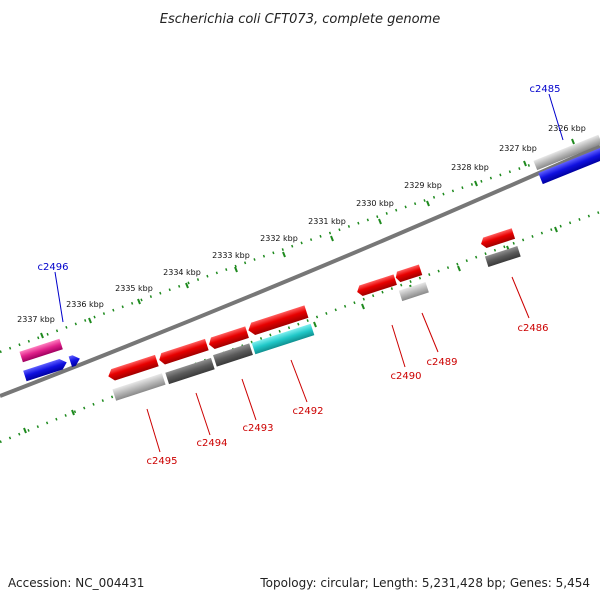  What do you see at coordinates (76, 583) in the screenshot?
I see `accession-text: Accession: NC_004431` at bounding box center [76, 583].